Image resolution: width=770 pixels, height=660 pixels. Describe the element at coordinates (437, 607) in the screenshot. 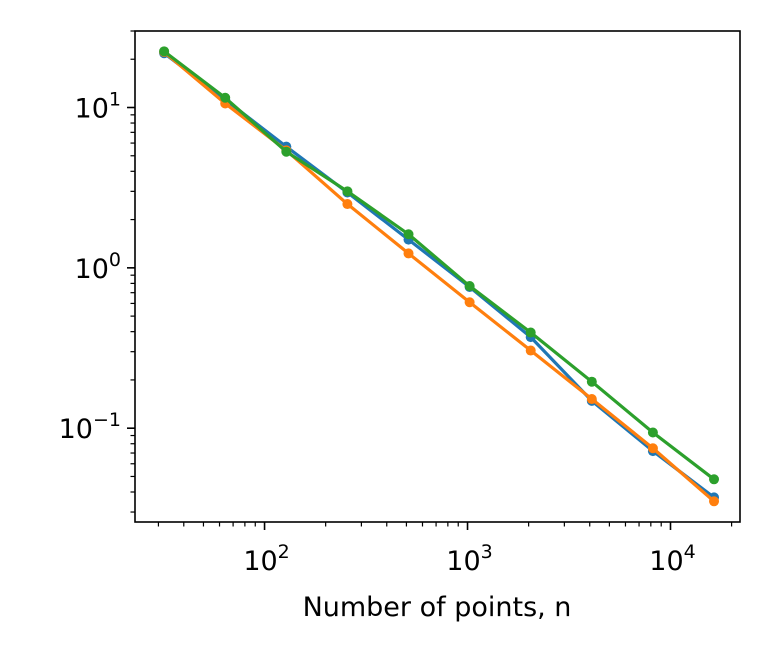

I see `x-axis-title: Number of points, n` at that location.